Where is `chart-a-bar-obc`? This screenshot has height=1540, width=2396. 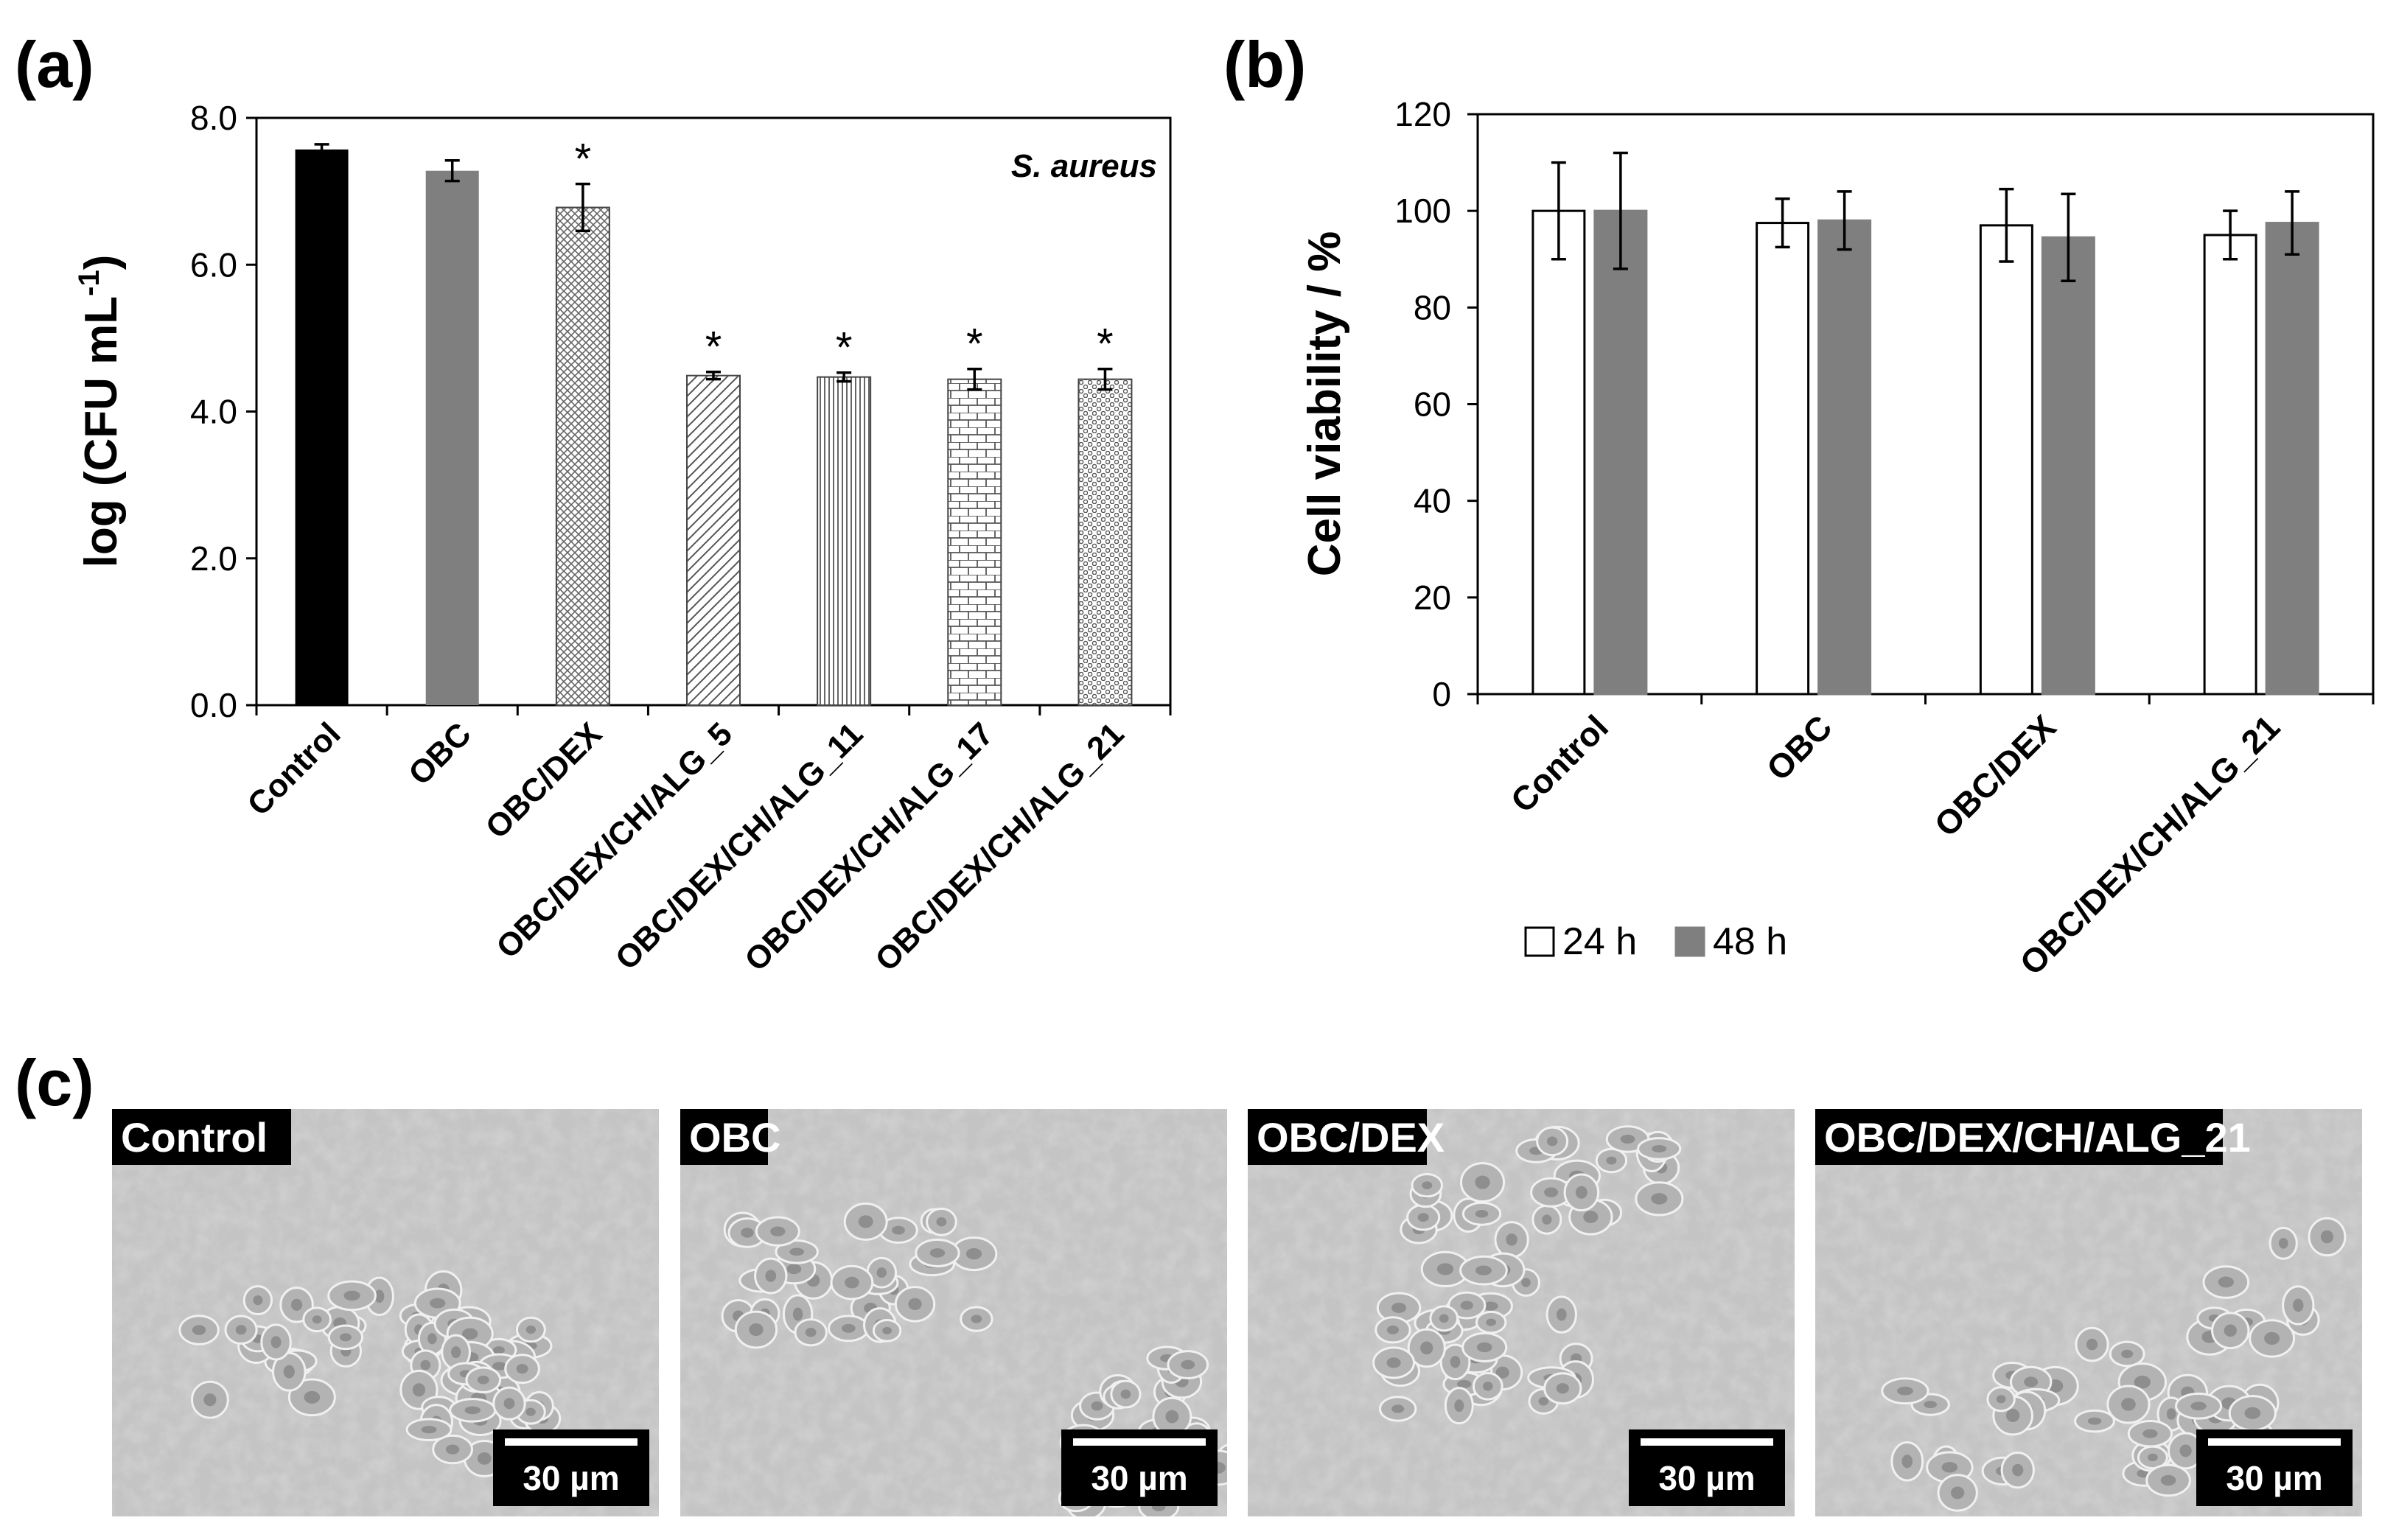
chart-a-bar-obc is located at coordinates (452, 438).